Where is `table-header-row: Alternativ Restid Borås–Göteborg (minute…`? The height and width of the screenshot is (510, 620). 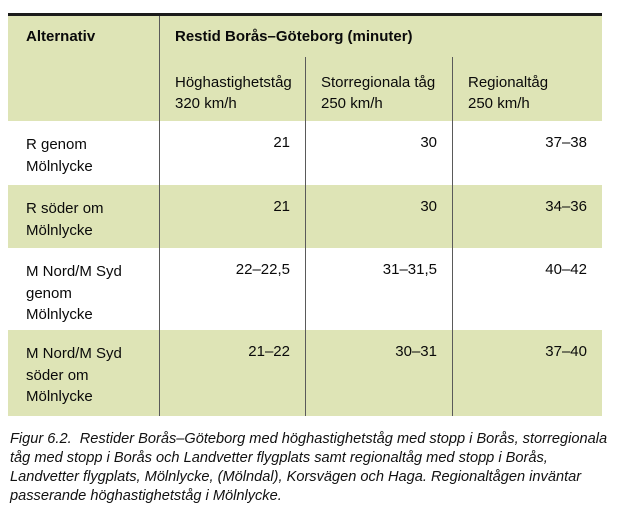
table-header-row: Alternativ Restid Borås–Göteborg (minute… is located at coordinates (305, 36).